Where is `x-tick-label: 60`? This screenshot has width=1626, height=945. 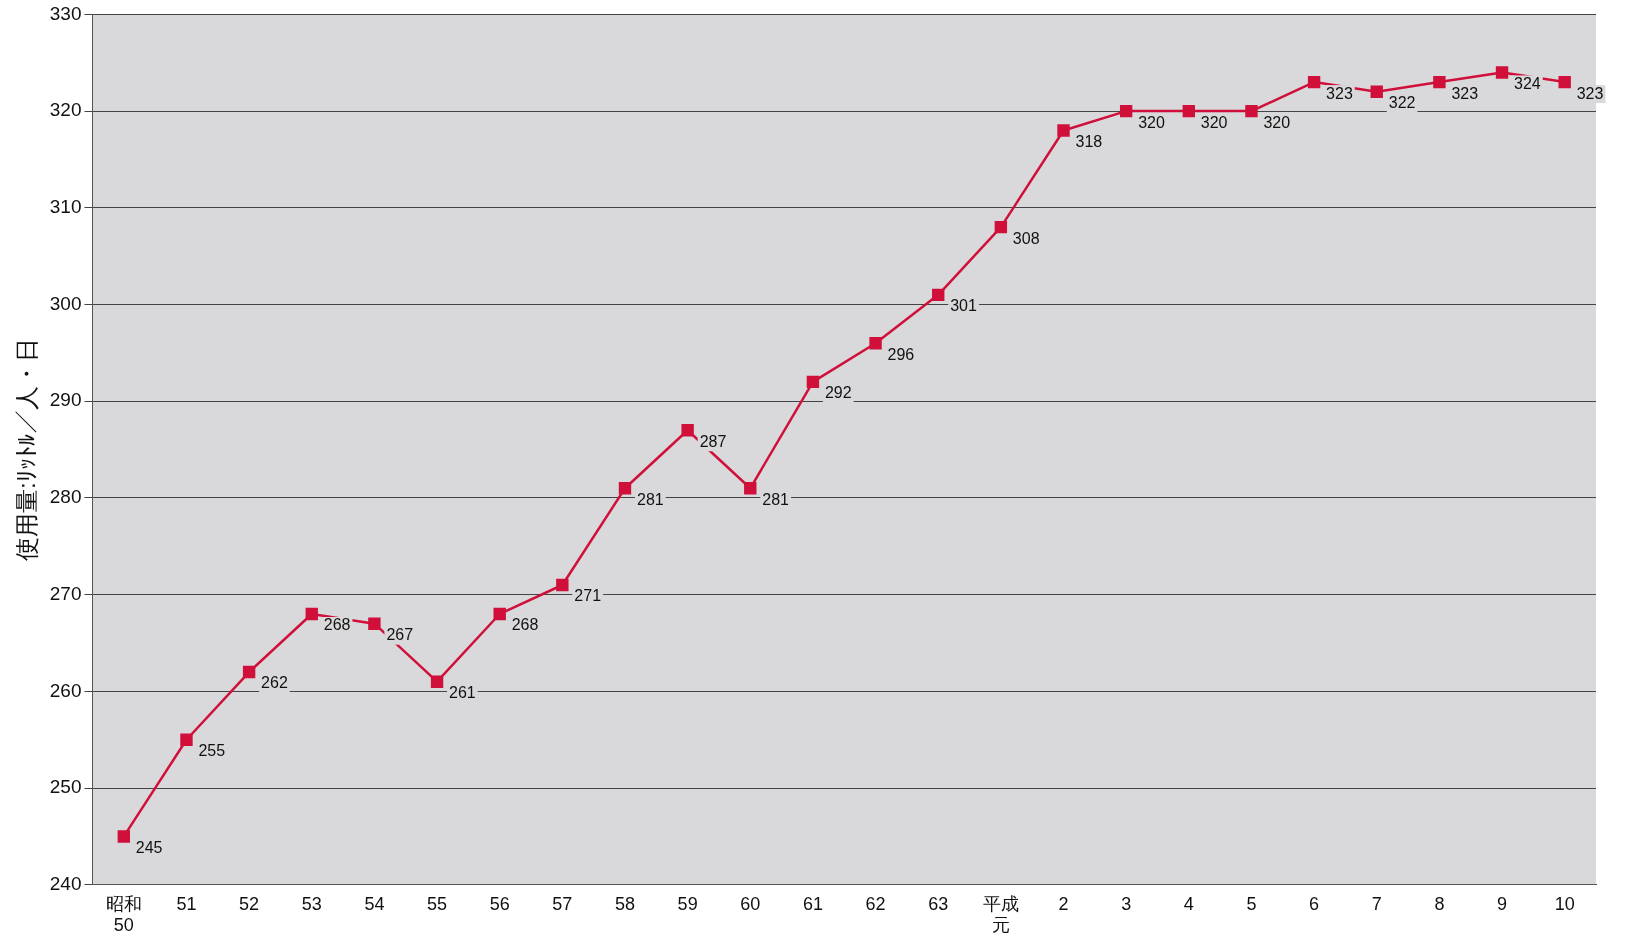 x-tick-label: 60 is located at coordinates (750, 903).